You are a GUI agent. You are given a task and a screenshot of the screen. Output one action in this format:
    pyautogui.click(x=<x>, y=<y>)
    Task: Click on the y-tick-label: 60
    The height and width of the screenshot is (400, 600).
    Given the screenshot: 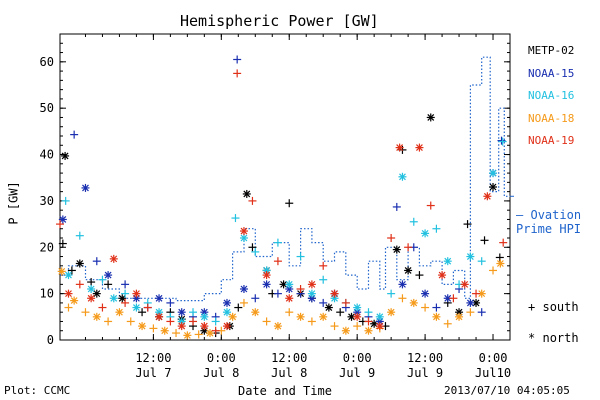 What is the action you would take?
    pyautogui.click(x=47, y=62)
    